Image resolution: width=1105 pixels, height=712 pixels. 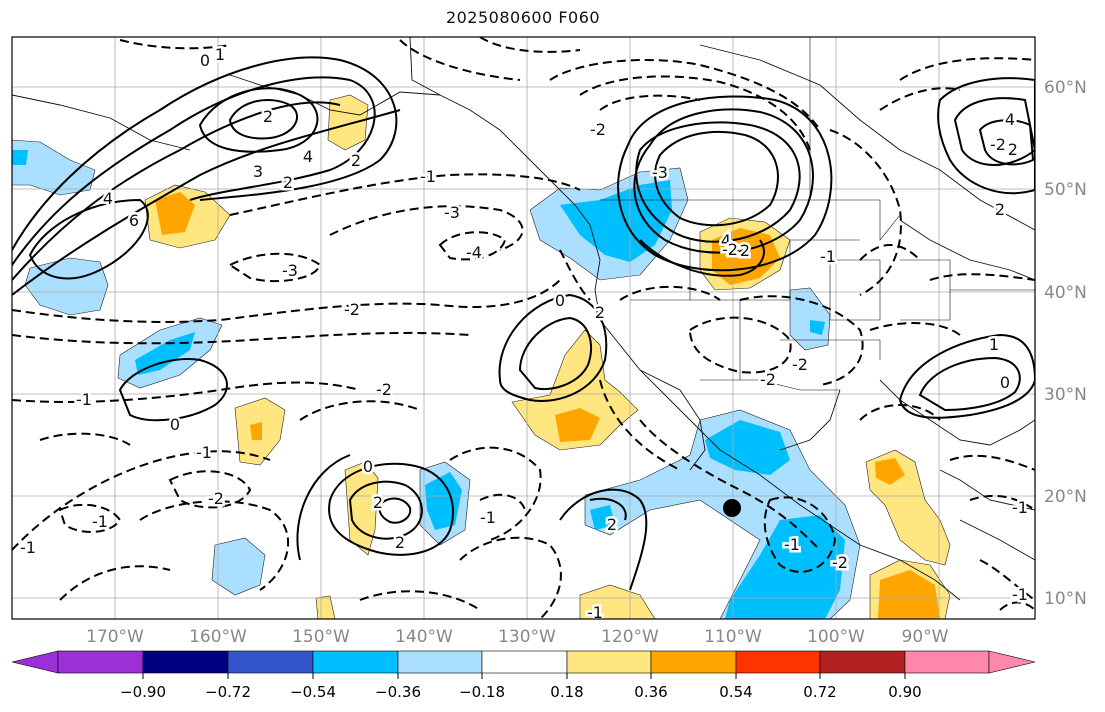 What do you see at coordinates (1012, 662) in the screenshot?
I see `colorbar-extend-max` at bounding box center [1012, 662].